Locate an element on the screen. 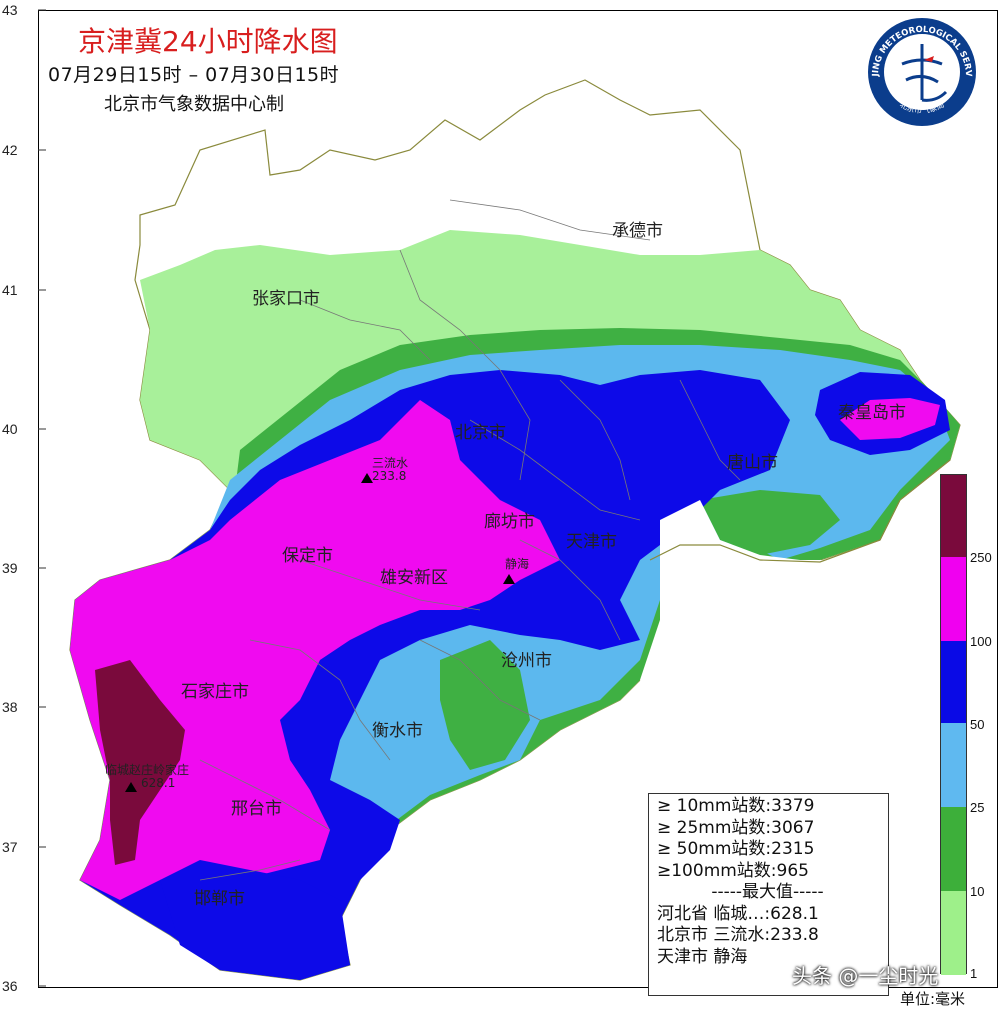 The width and height of the screenshot is (1000, 1011). city-label: 廊坊市 is located at coordinates (509, 522).